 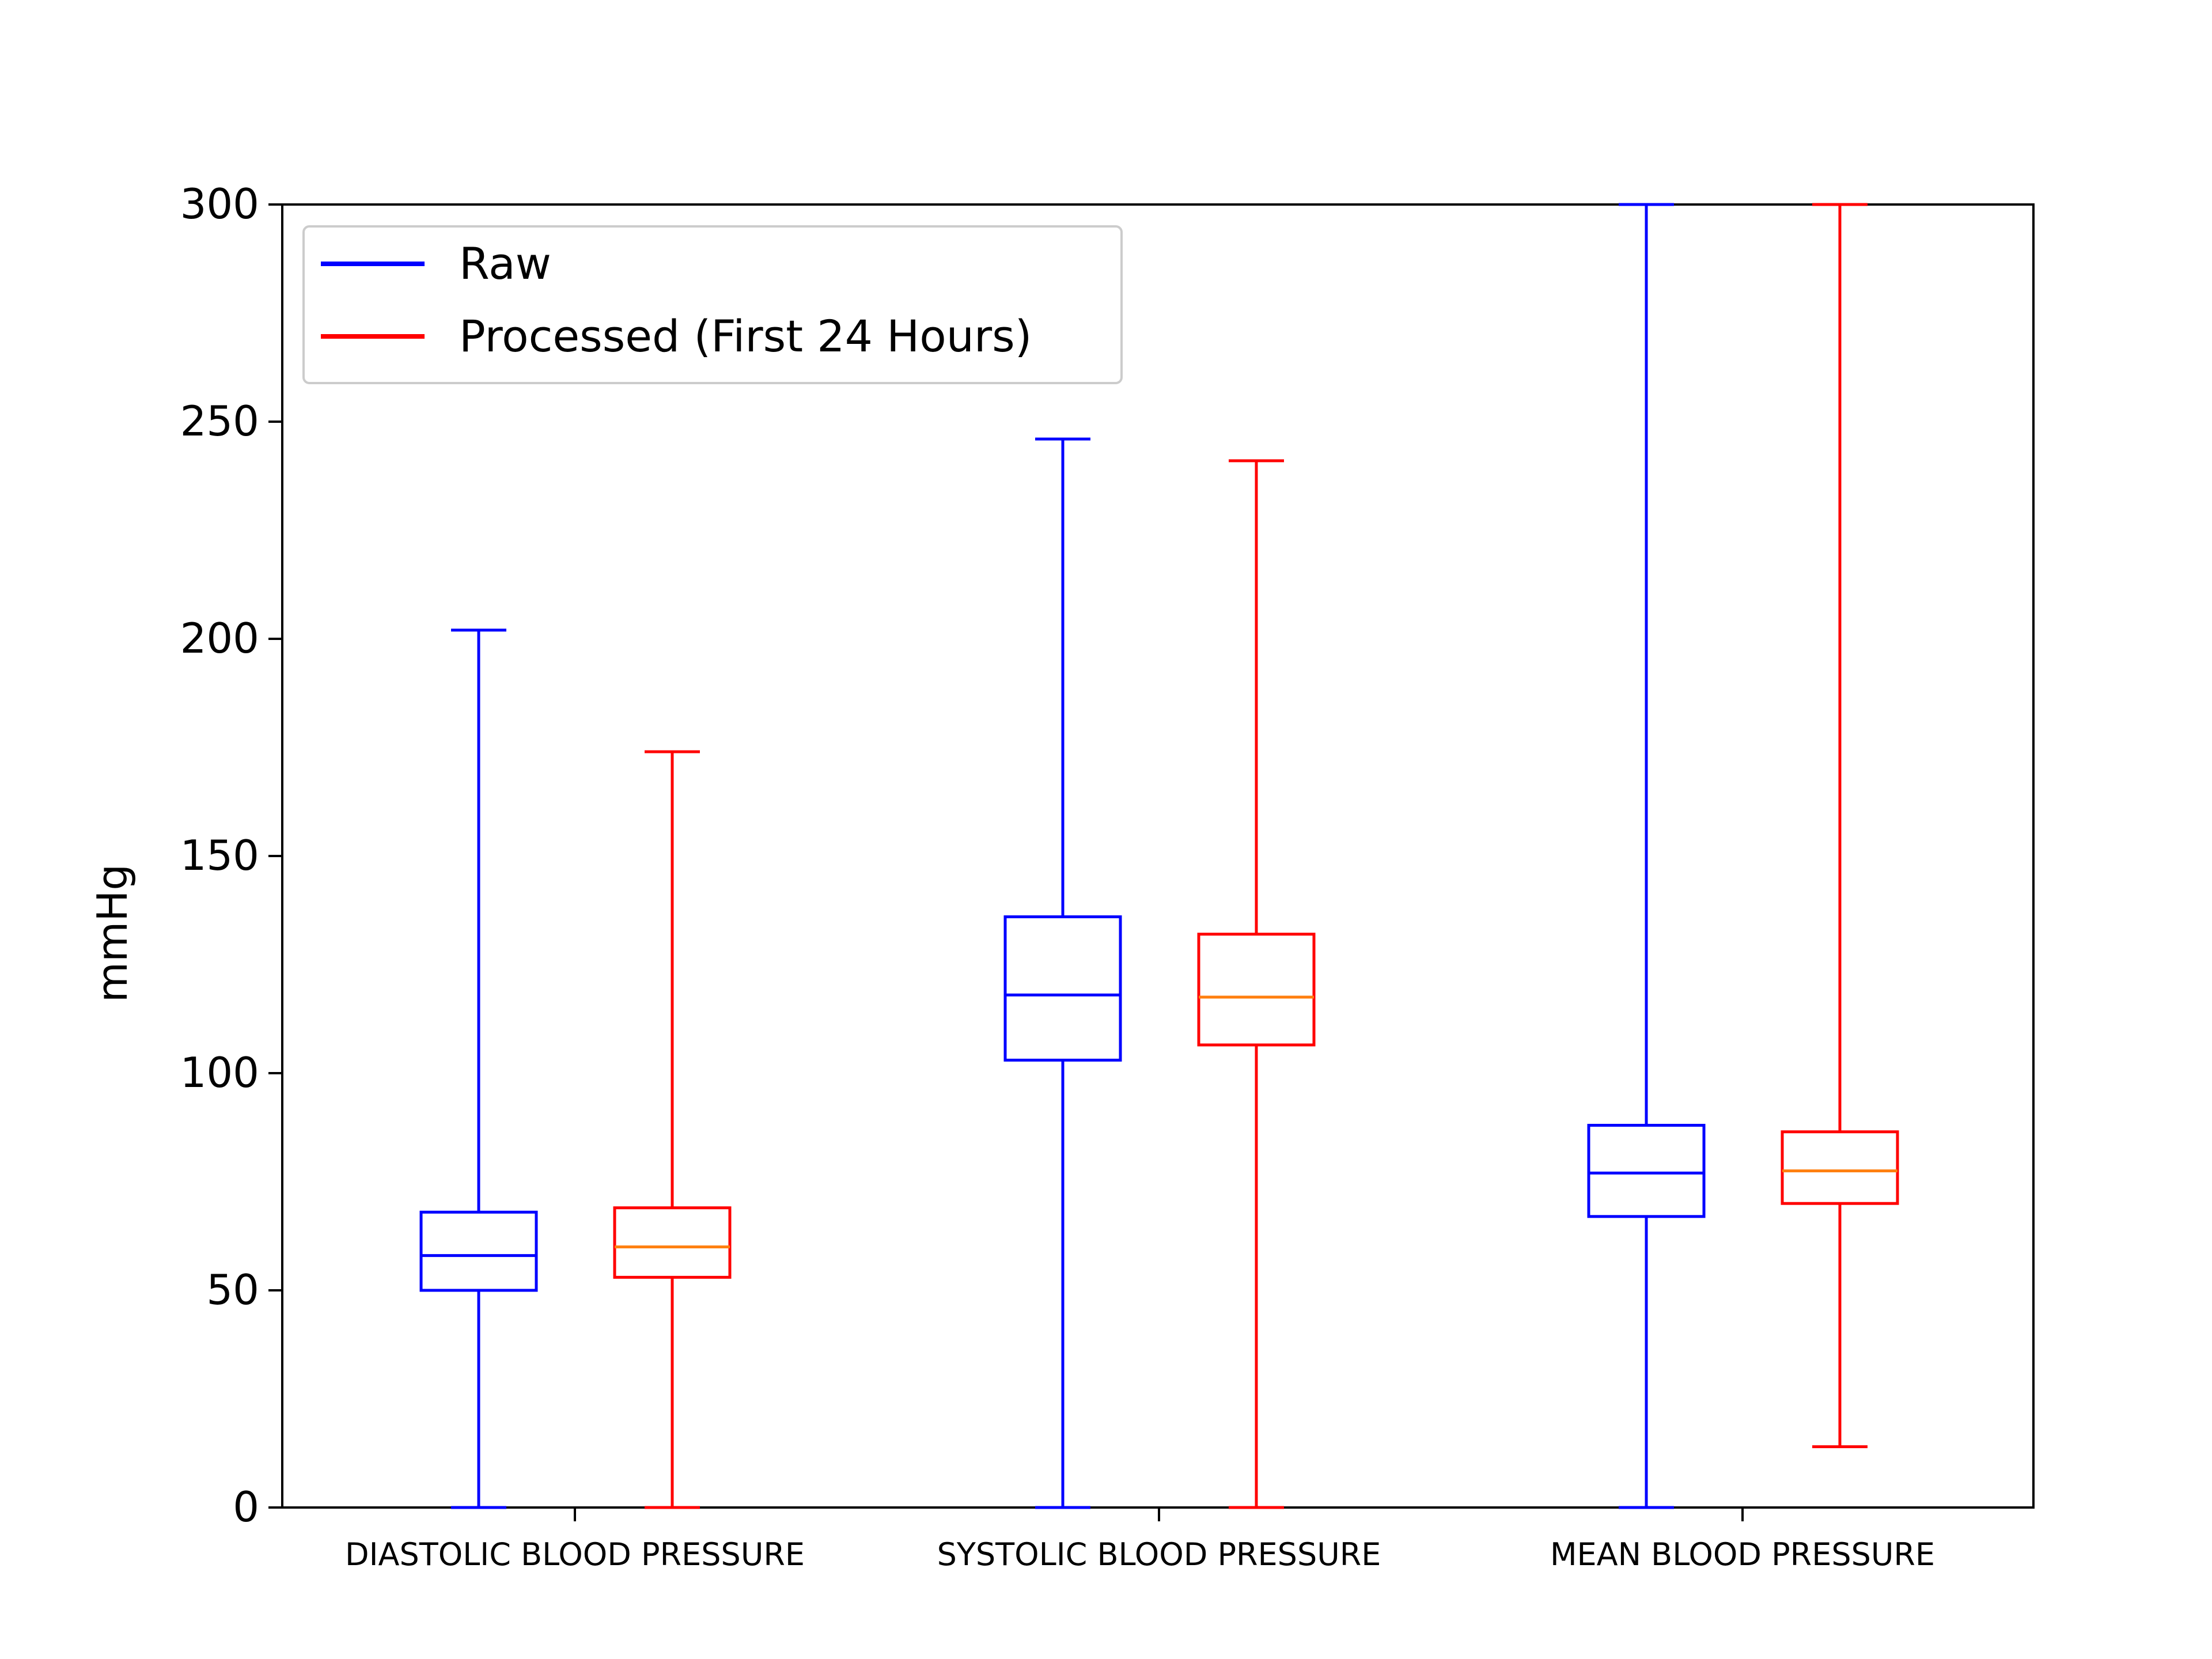 What do you see at coordinates (219, 1072) in the screenshot?
I see `y-tick-label: 100` at bounding box center [219, 1072].